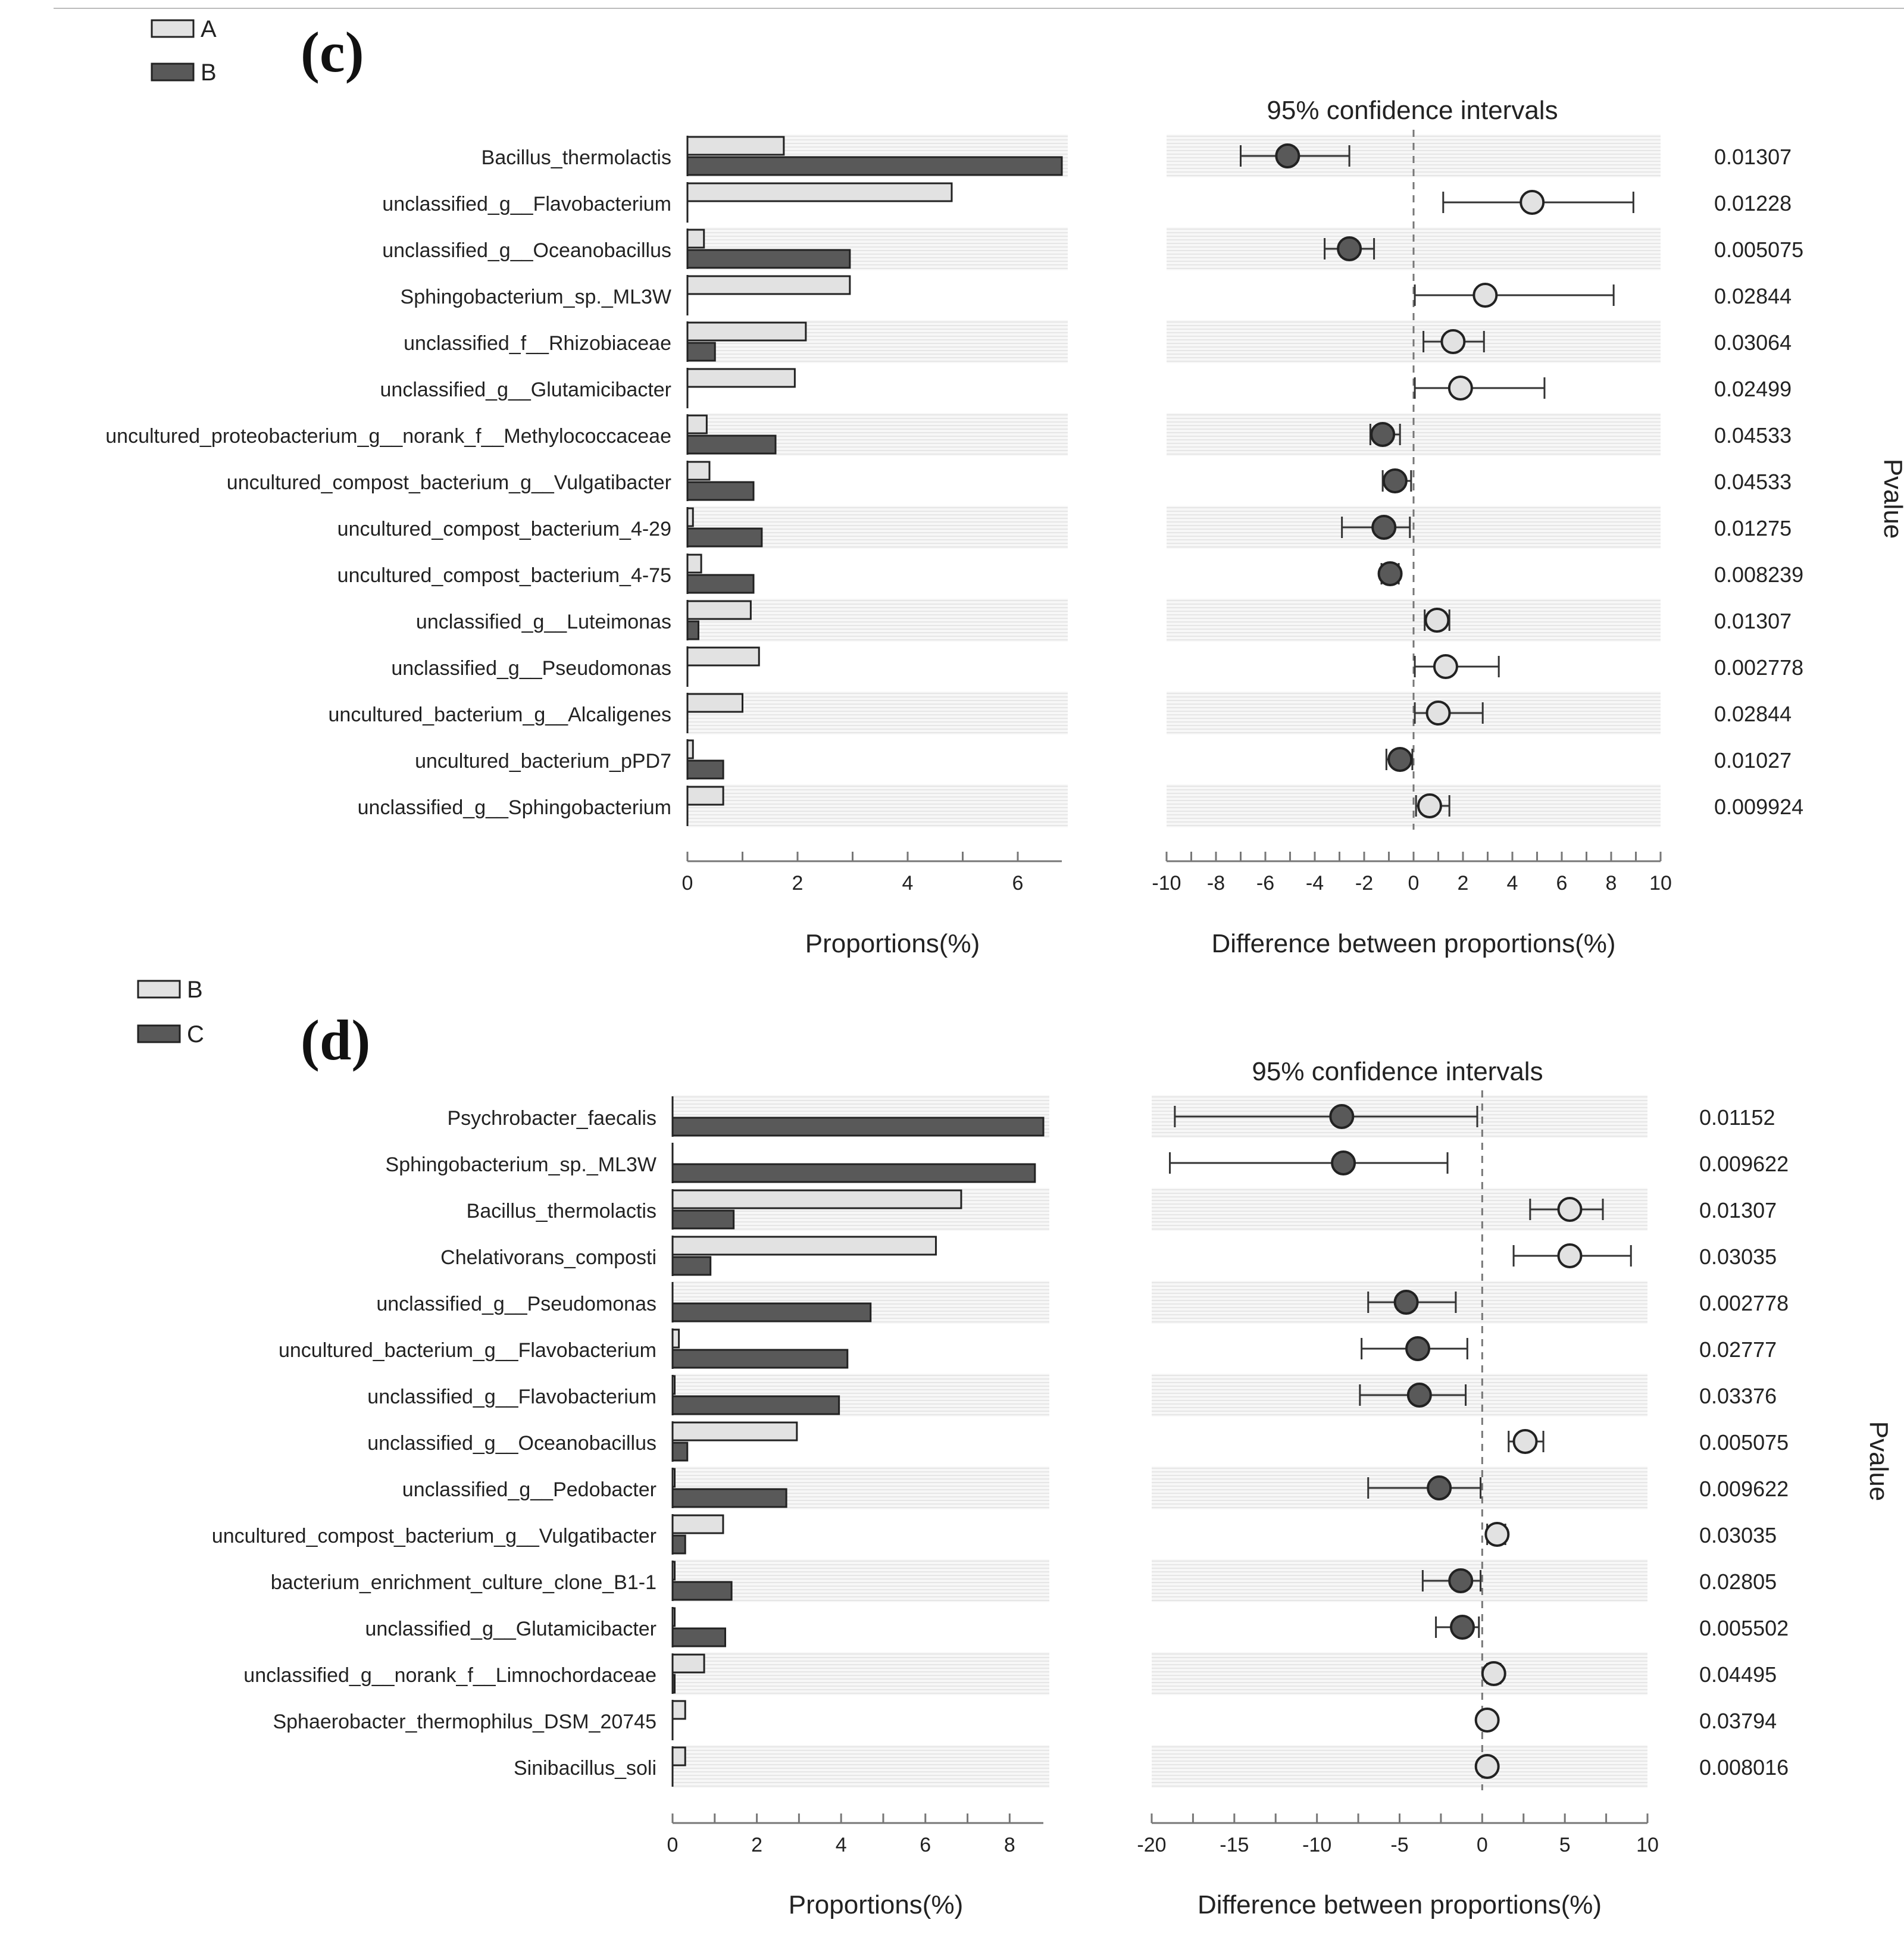 The height and width of the screenshot is (1948, 1904). I want to click on category-label: uncultured_bacterium_g__Alcaligenes, so click(500, 714).